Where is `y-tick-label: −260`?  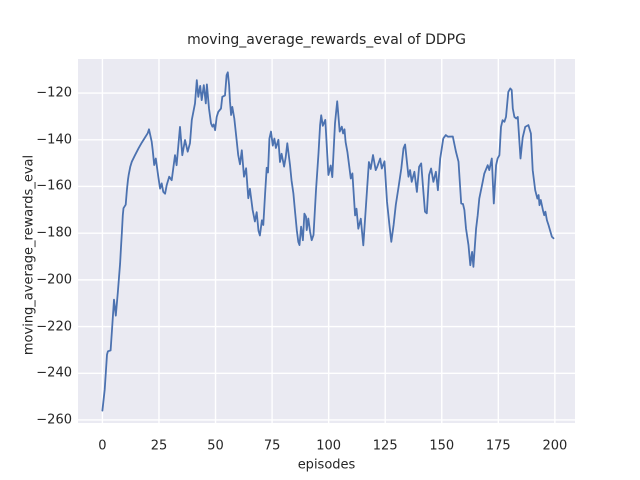
y-tick-label: −260 is located at coordinates (54, 420).